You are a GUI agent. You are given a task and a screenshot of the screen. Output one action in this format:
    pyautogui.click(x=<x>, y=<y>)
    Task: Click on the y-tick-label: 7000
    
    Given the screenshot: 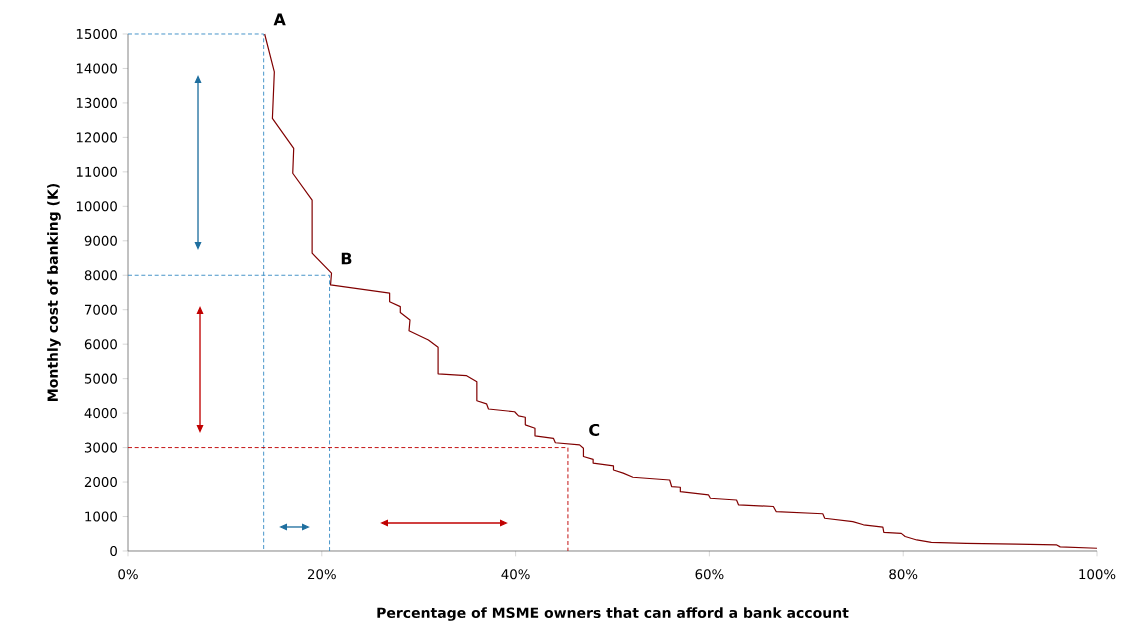 What is the action you would take?
    pyautogui.click(x=100, y=309)
    